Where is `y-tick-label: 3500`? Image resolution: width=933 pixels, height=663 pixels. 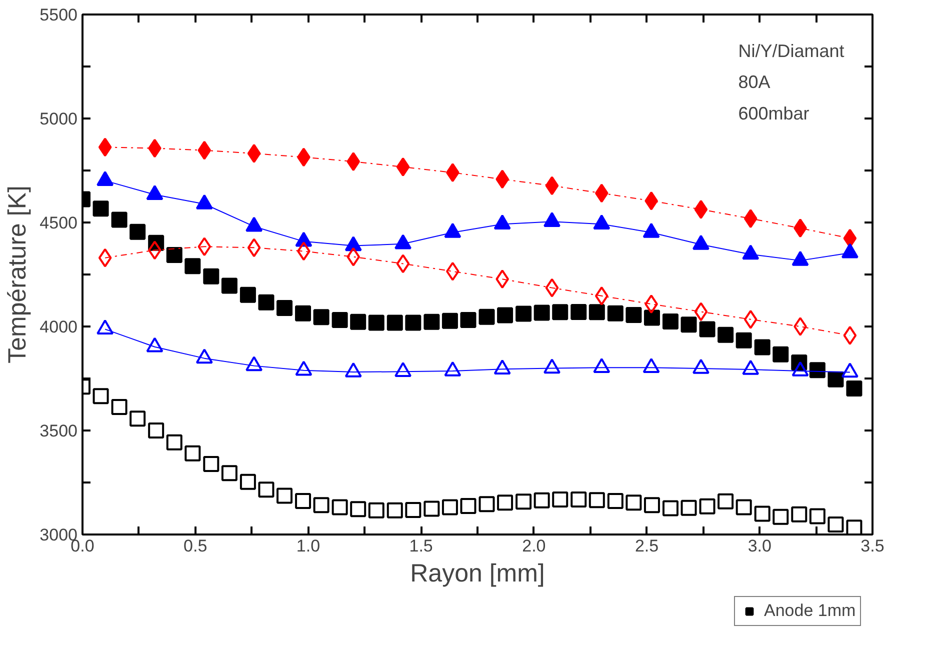 y-tick-label: 3500 is located at coordinates (59, 431).